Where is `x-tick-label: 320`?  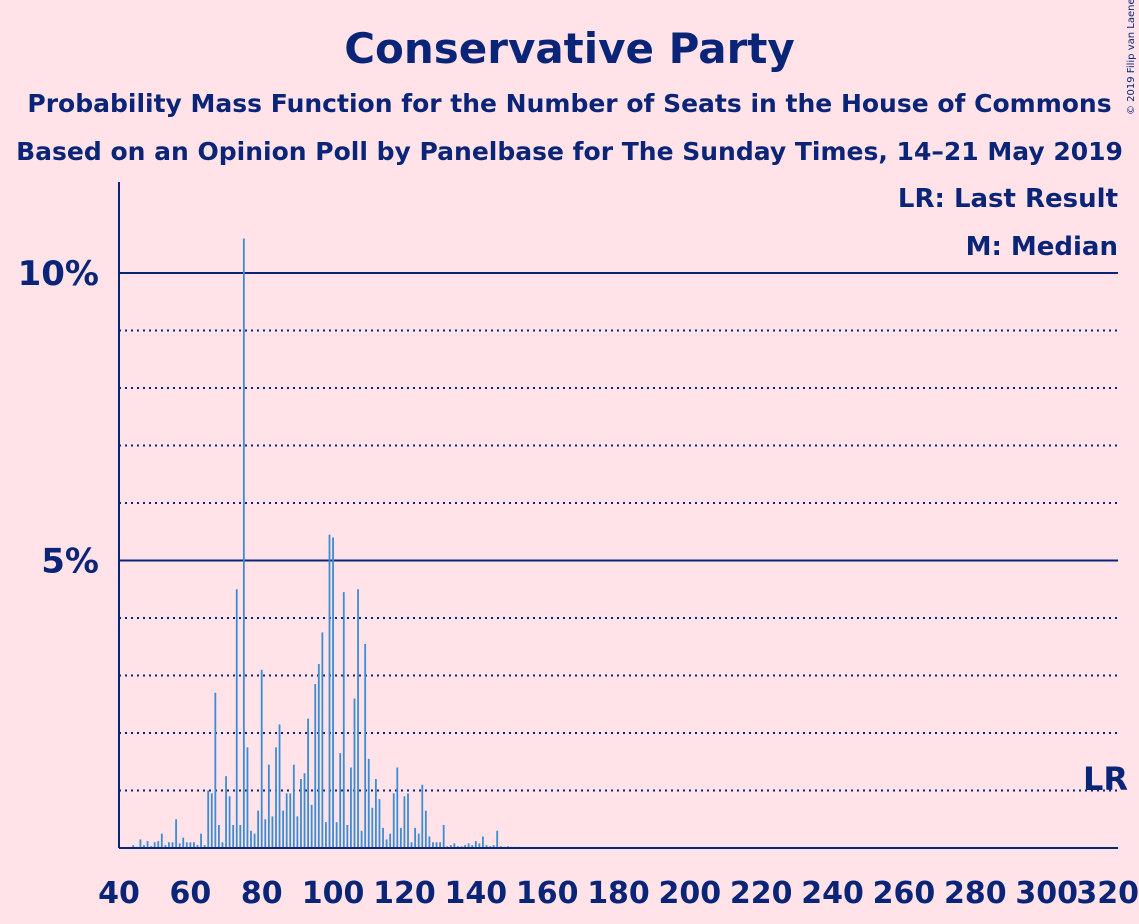 x-tick-label: 320 is located at coordinates (1107, 893).